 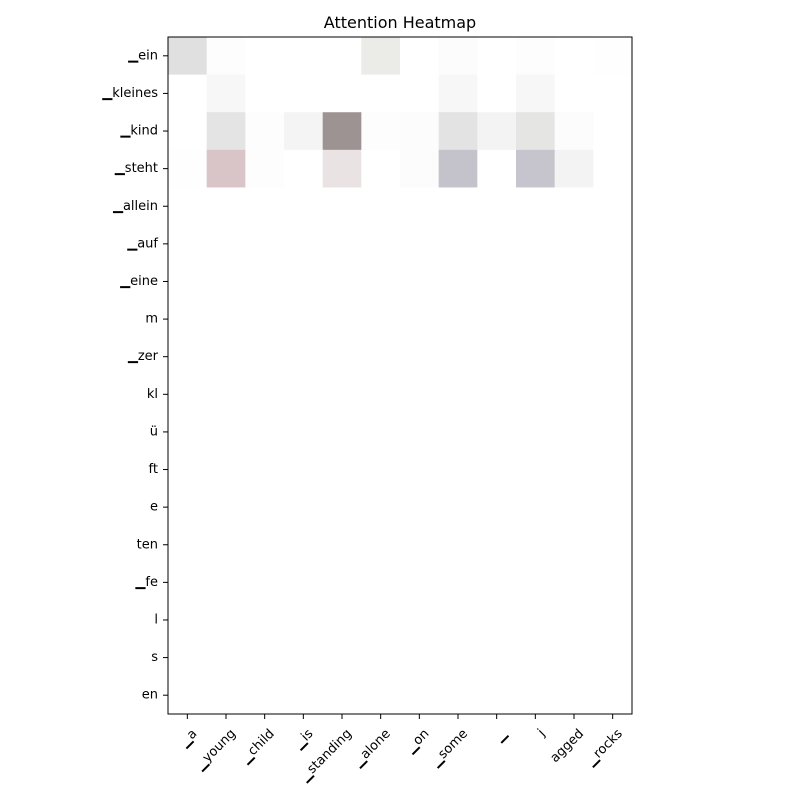 I want to click on y-tick-label: m, so click(x=151, y=319).